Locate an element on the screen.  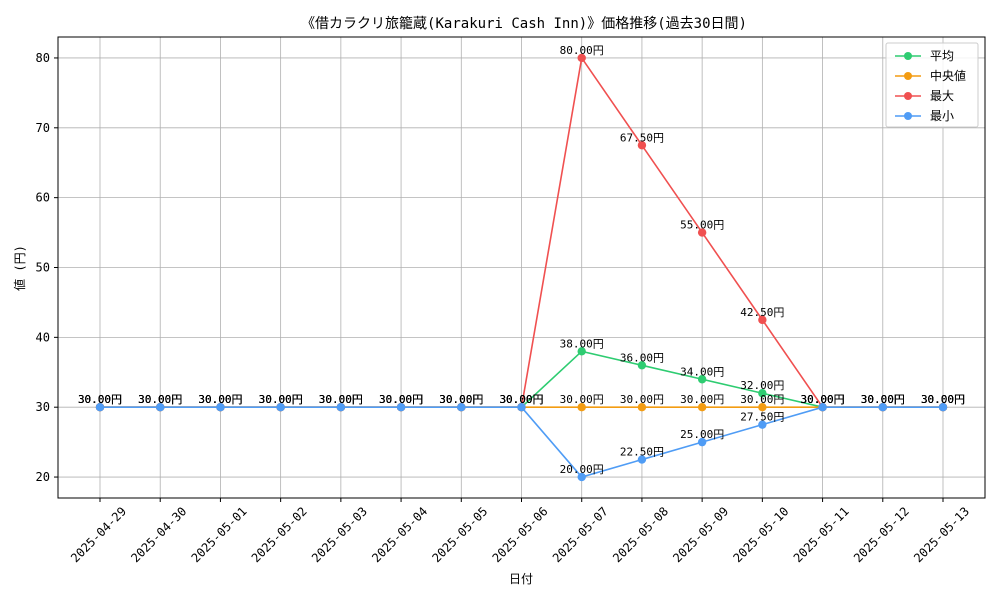
legend-label: 中央値 is located at coordinates (948, 75).